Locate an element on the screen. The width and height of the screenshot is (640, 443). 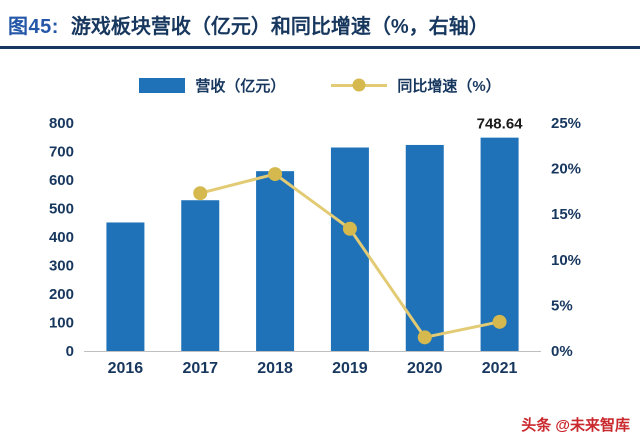
bar-2018 is located at coordinates (275, 261).